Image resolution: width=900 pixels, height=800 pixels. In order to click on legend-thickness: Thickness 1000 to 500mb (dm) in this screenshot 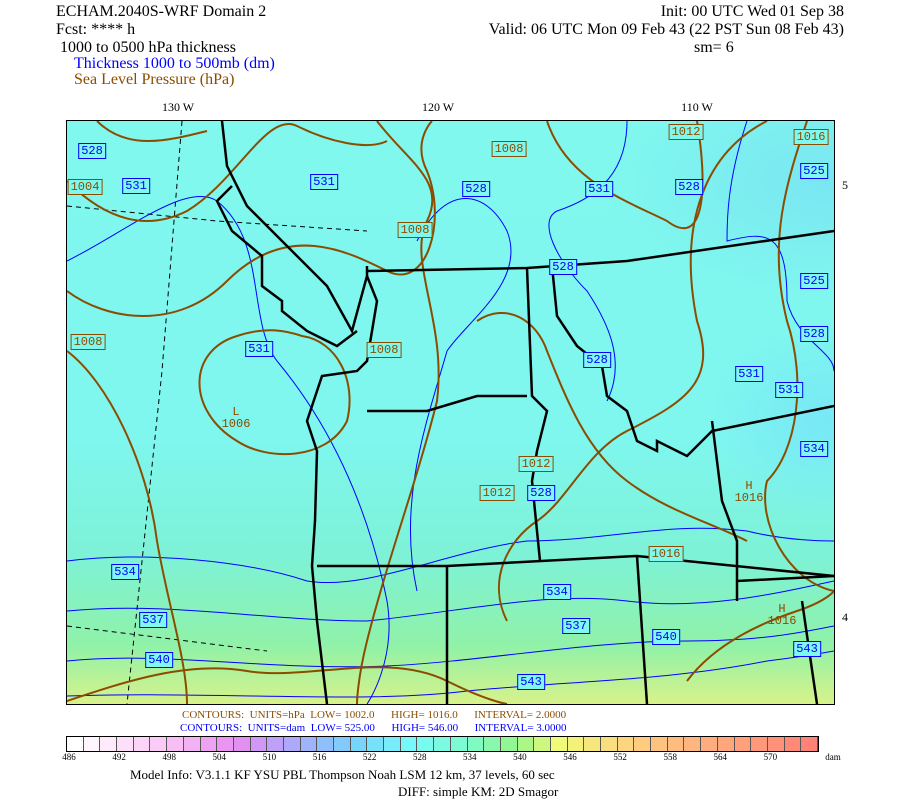, I will do `click(174, 63)`.